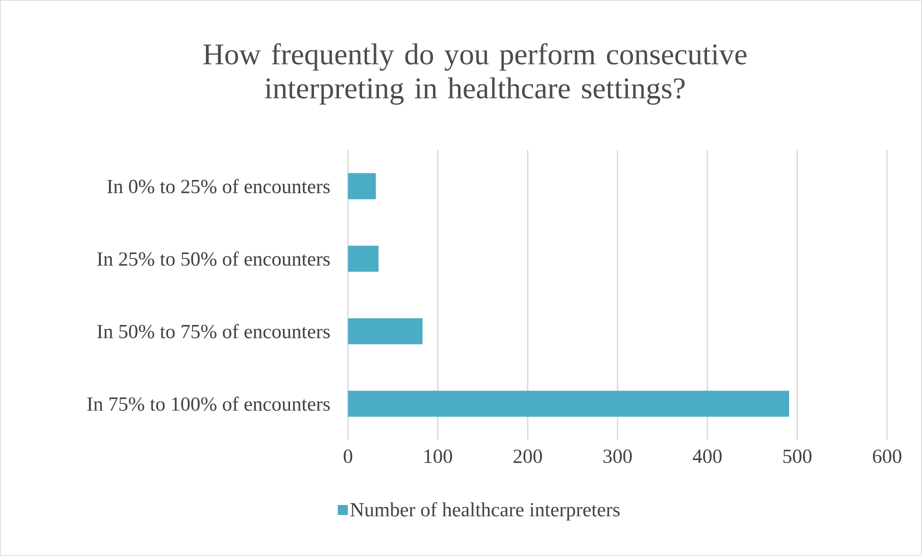  What do you see at coordinates (208, 403) in the screenshot?
I see `y-tick-label: In 75% to 100% of encounters` at bounding box center [208, 403].